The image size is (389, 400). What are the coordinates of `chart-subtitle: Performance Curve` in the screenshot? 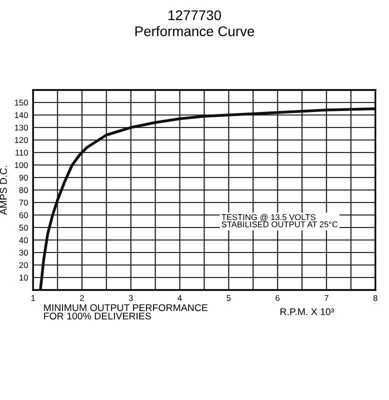 It's located at (194, 31).